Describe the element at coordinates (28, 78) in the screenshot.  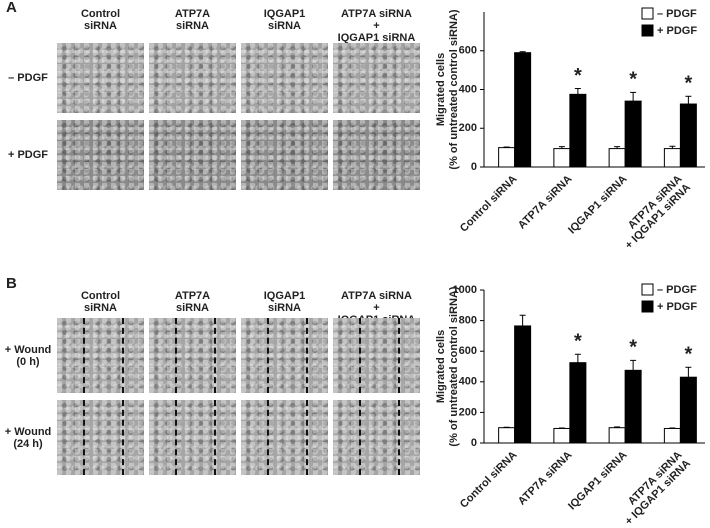
I see `row-label: – PDGF` at that location.